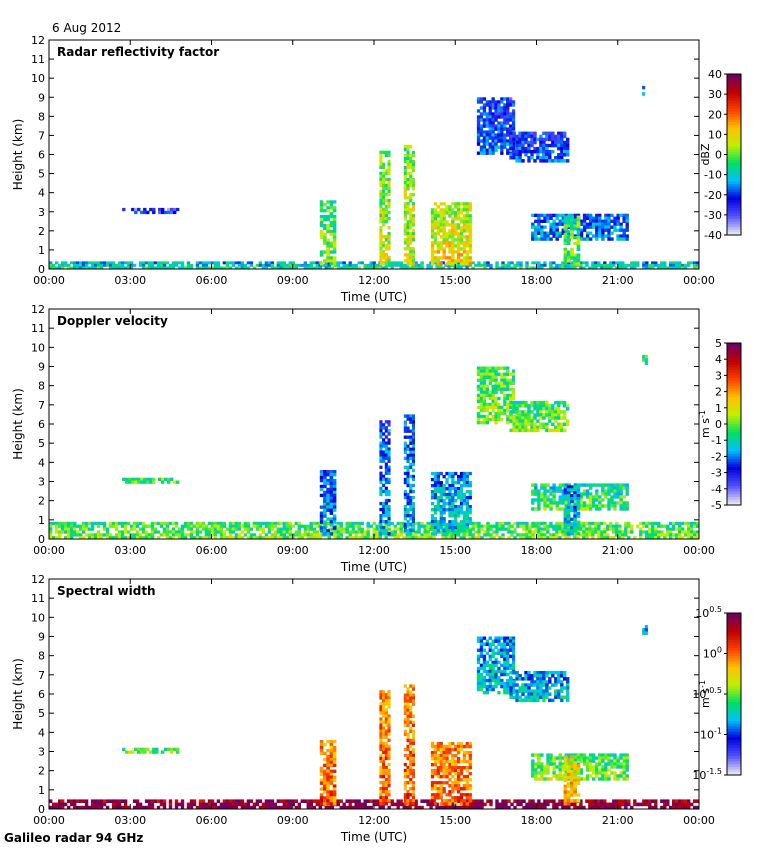 This screenshot has width=780, height=850. What do you see at coordinates (708, 612) in the screenshot?
I see `colorbar-tick-label: 100.5` at bounding box center [708, 612].